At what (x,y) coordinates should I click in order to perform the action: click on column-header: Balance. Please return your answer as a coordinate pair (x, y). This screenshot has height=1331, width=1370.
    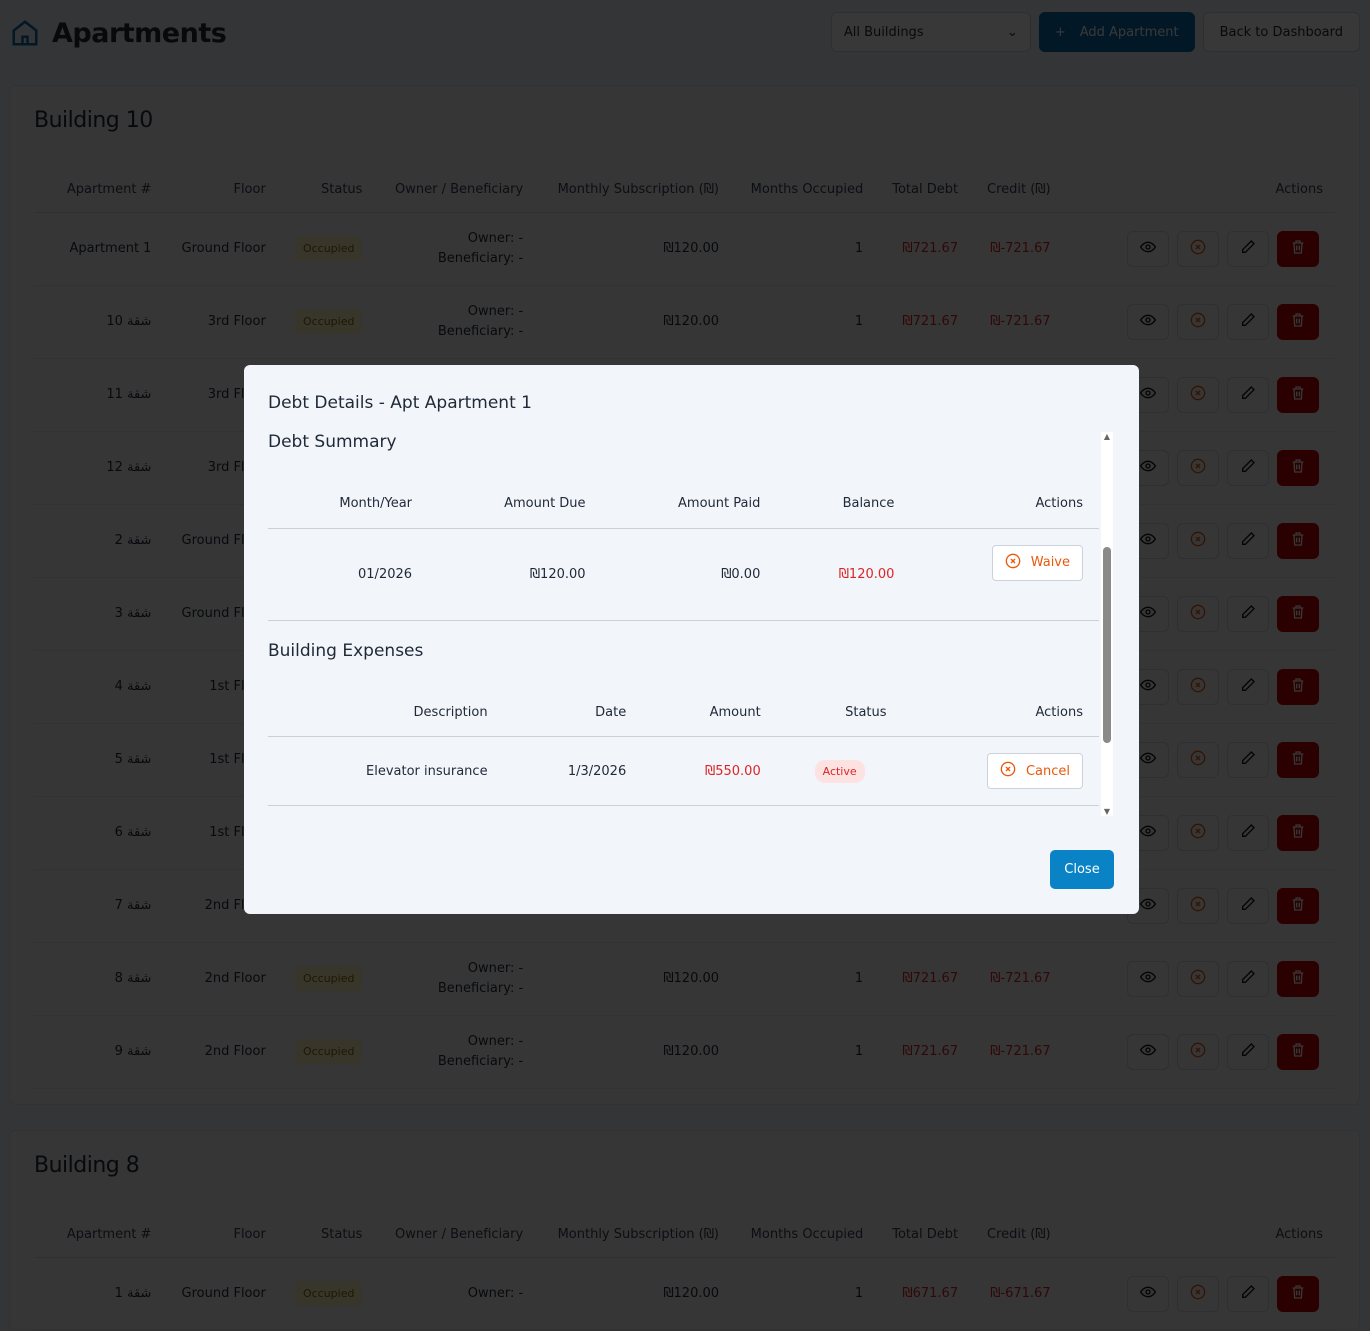
    Looking at the image, I should click on (843, 490).